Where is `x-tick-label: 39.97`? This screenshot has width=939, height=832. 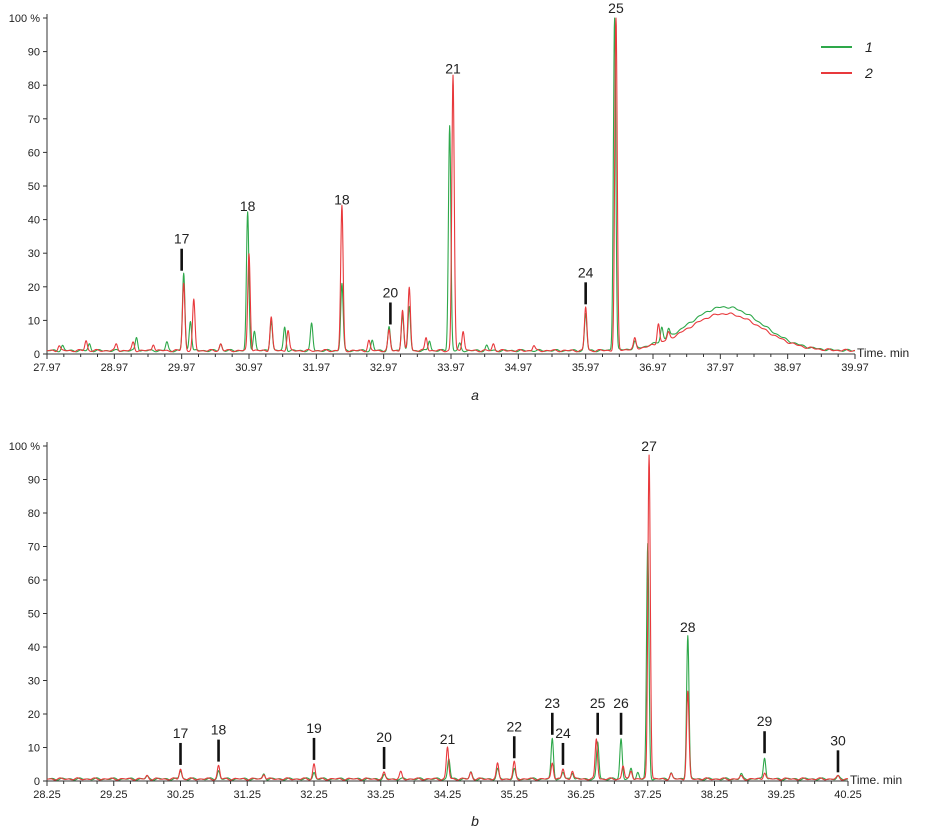 x-tick-label: 39.97 is located at coordinates (855, 368).